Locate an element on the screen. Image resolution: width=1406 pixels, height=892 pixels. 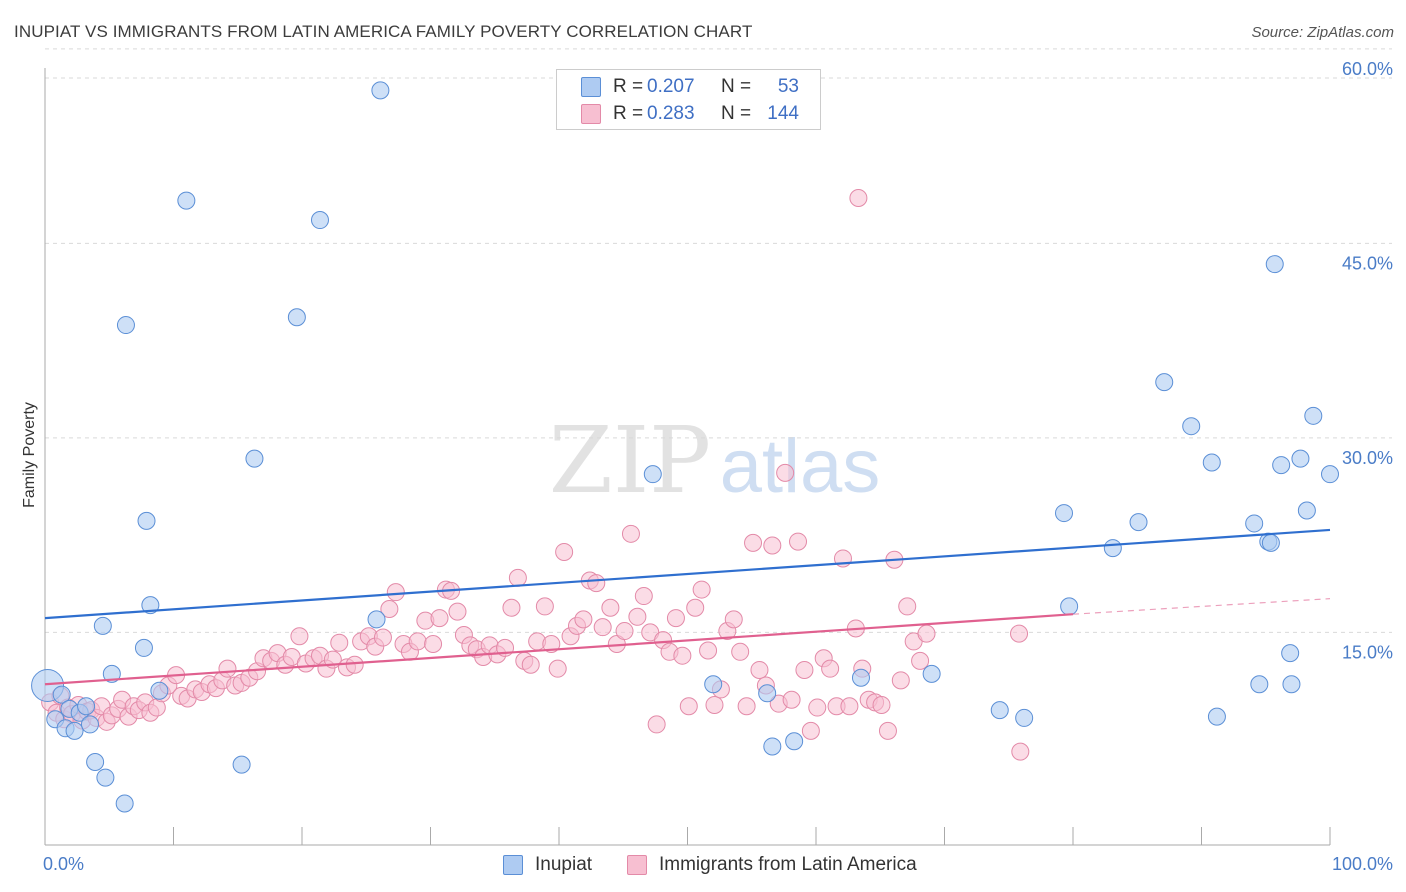
legend-row-inupiat: R = 0.207 N = 53 is located at coordinates (690, 87).